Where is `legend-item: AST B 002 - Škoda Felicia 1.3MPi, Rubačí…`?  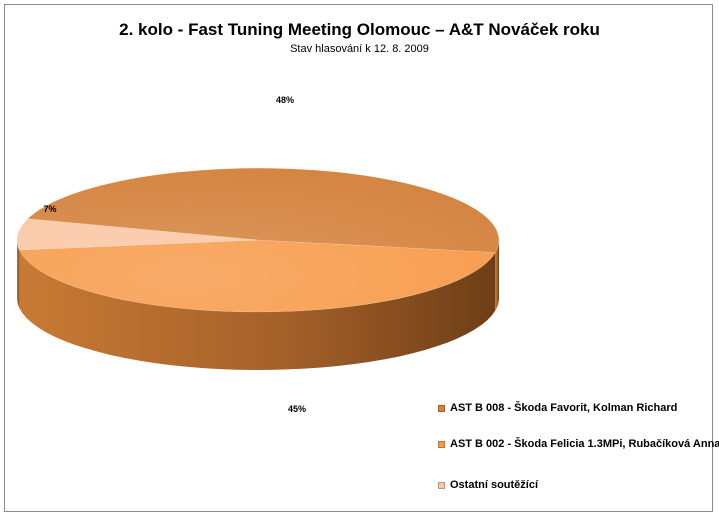
legend-item: AST B 002 - Škoda Felicia 1.3MPi, Rubačí… is located at coordinates (578, 444).